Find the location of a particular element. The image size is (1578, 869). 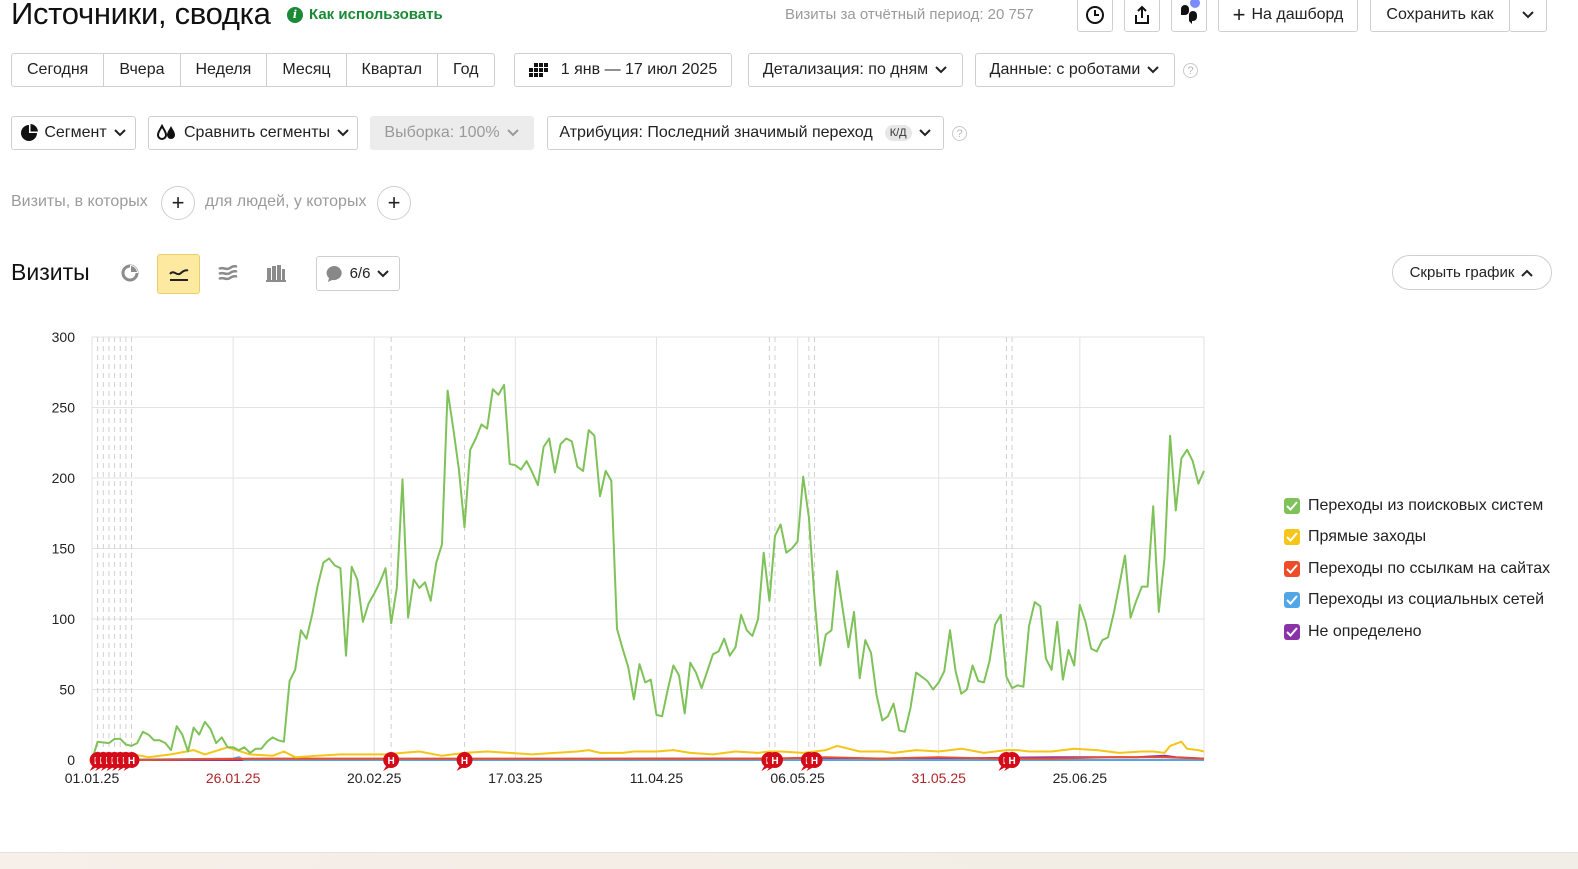

share-icon is located at coordinates (1142, 14).